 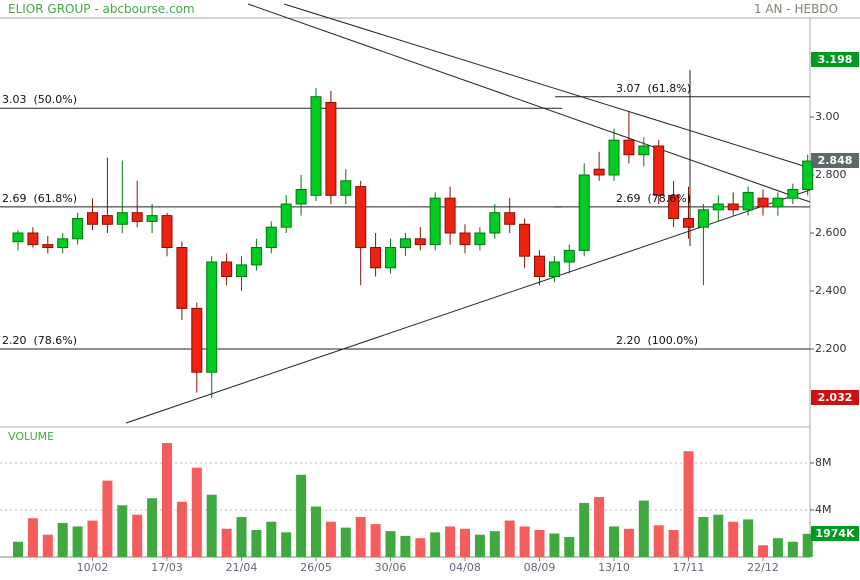 What do you see at coordinates (40, 198) in the screenshot?
I see `fib-label: 2.69 (61.8%)` at bounding box center [40, 198].